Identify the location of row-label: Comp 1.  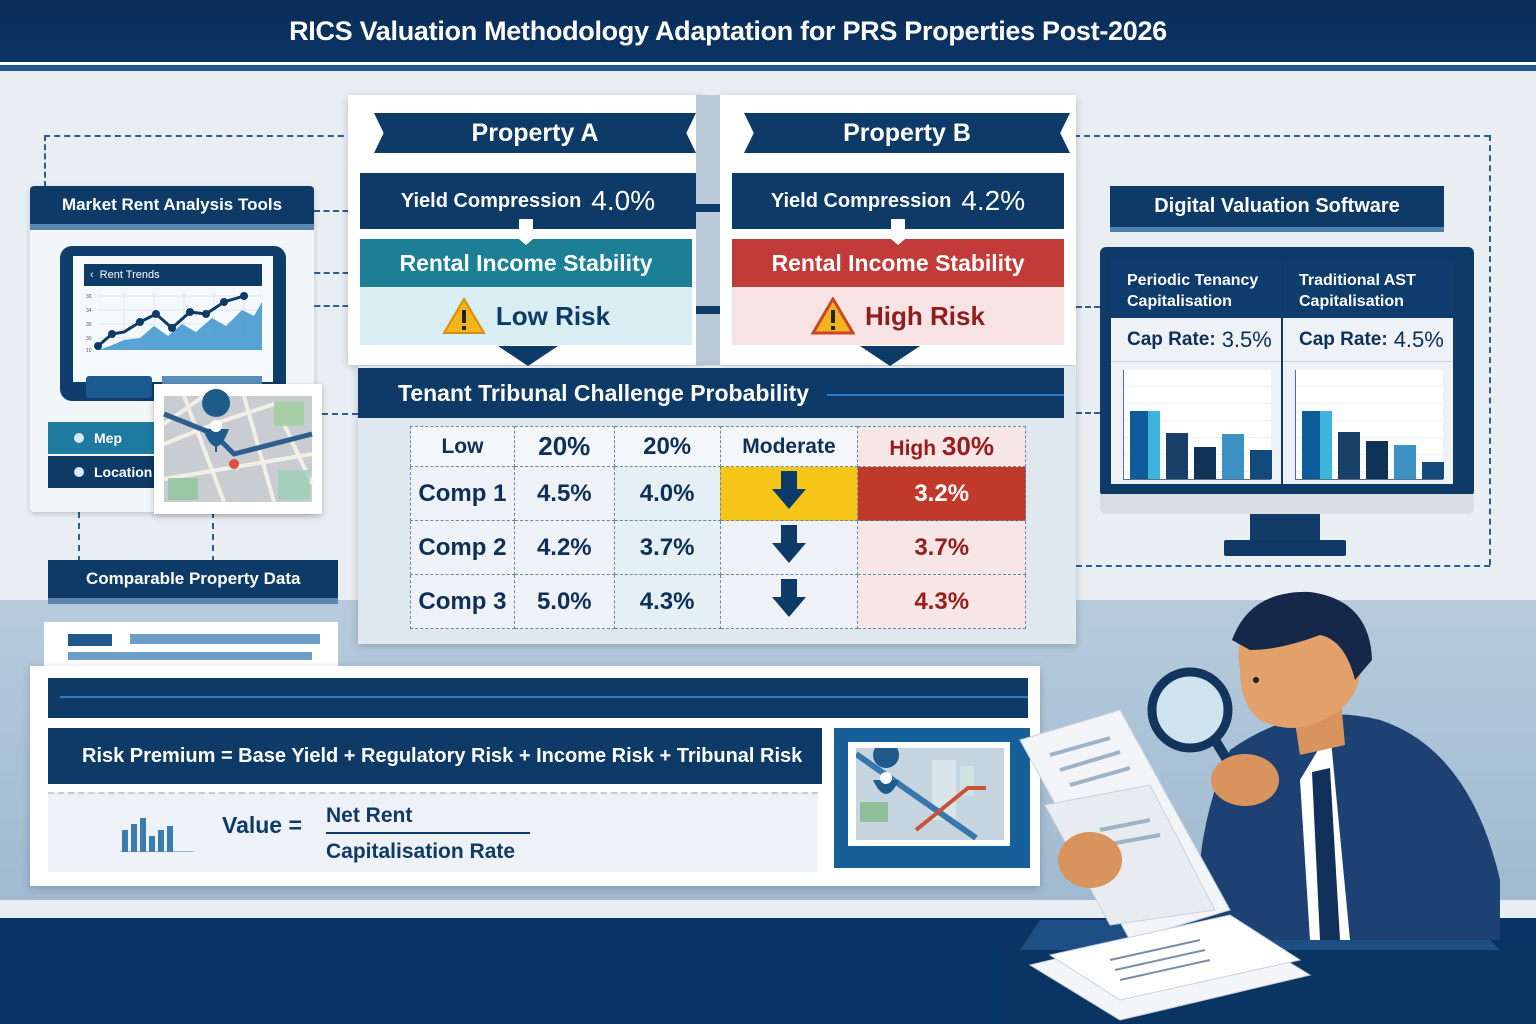
(462, 493).